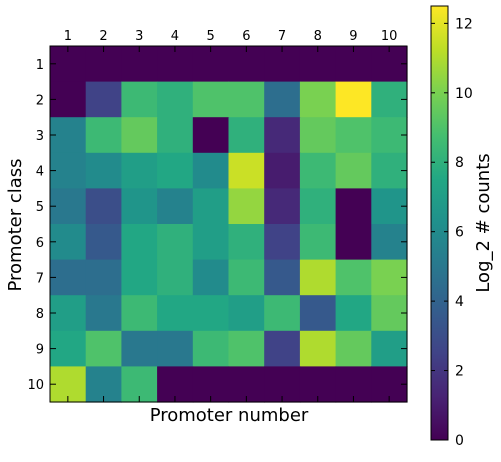 The image size is (501, 462). I want to click on x-tick-label: 5, so click(211, 36).